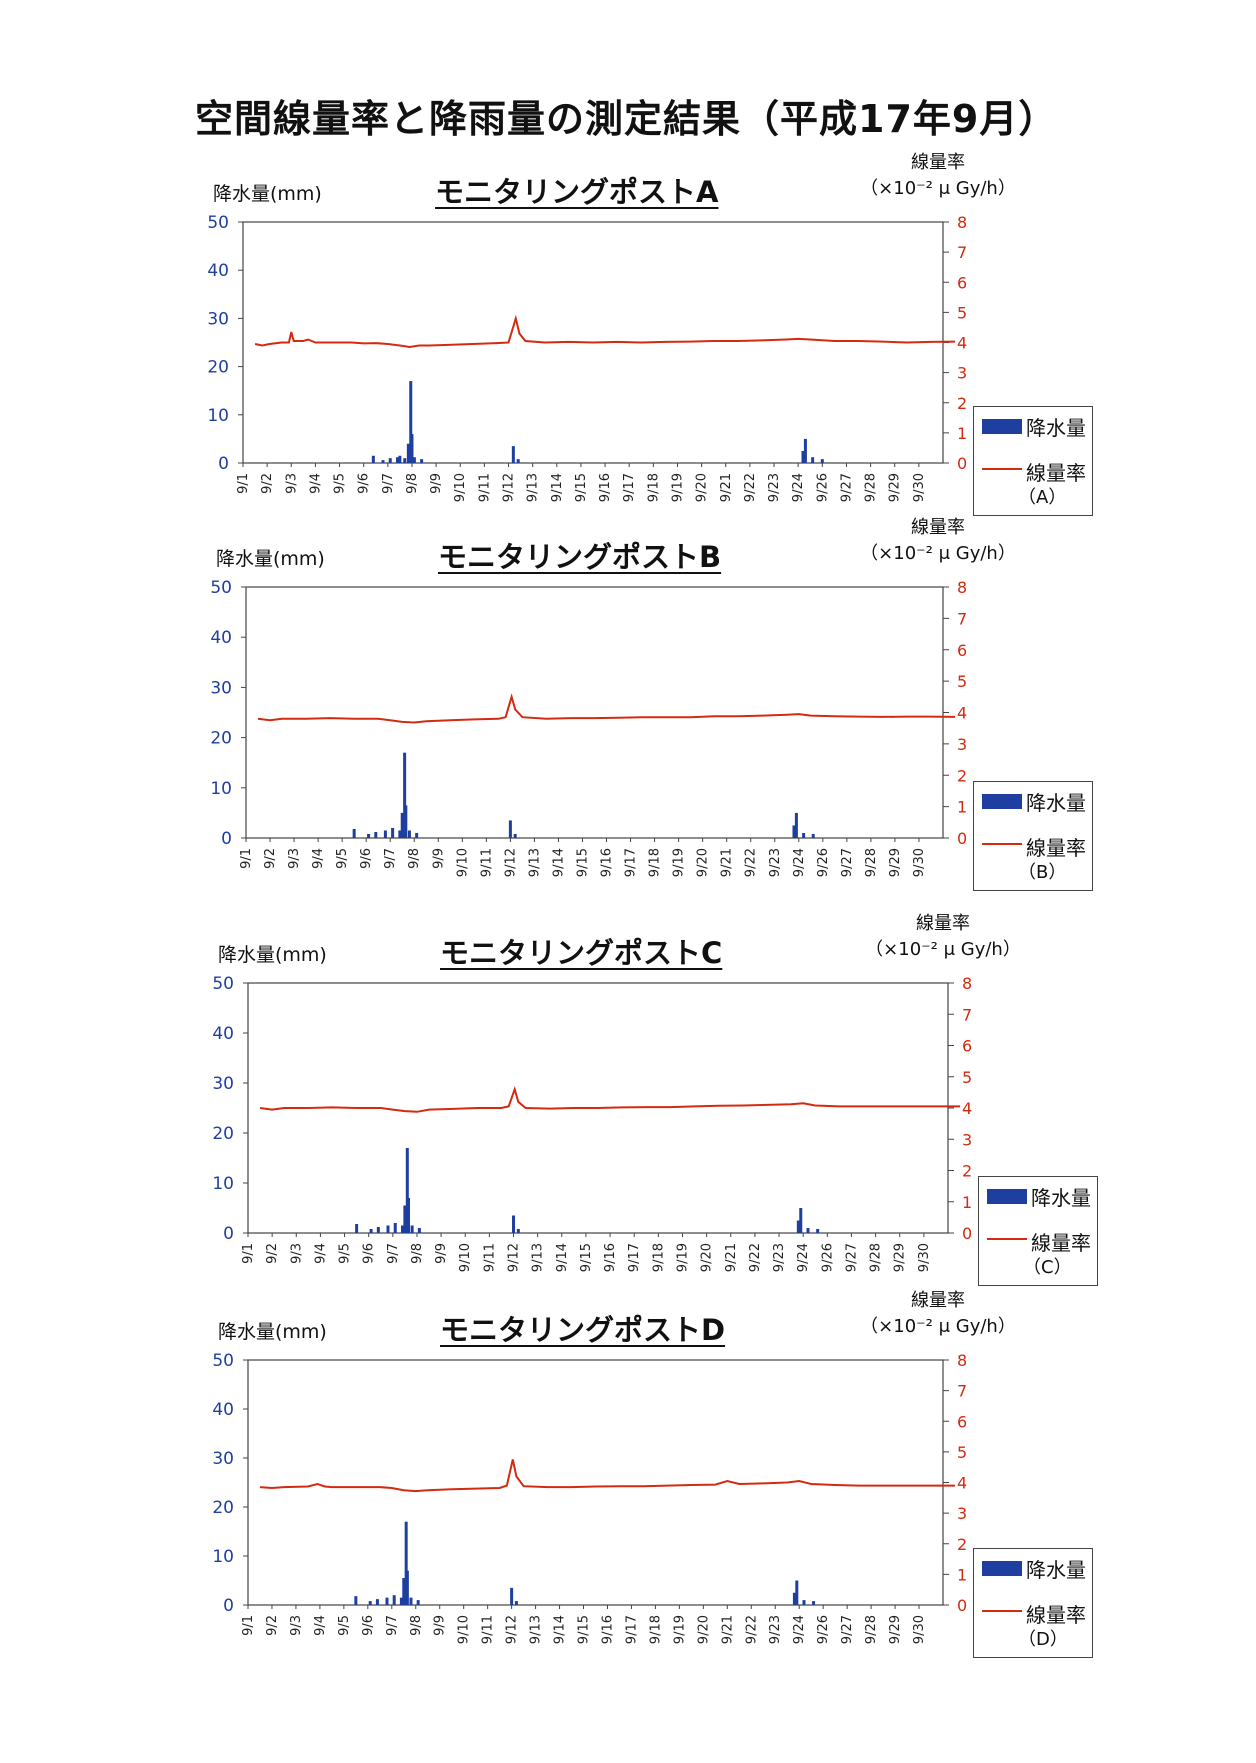  I want to click on right-tick-label: 7, so click(962, 1391).